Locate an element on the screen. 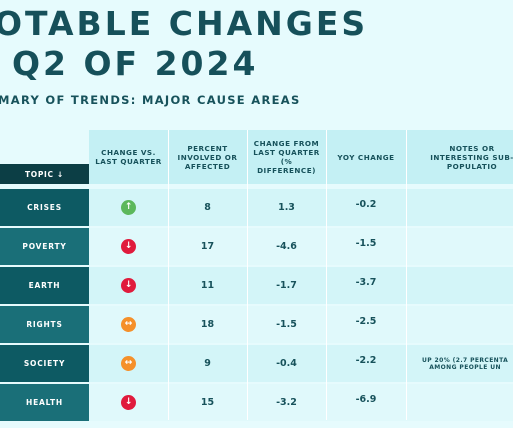 The image size is (513, 428). yoy-cell: -1.5 is located at coordinates (366, 243).